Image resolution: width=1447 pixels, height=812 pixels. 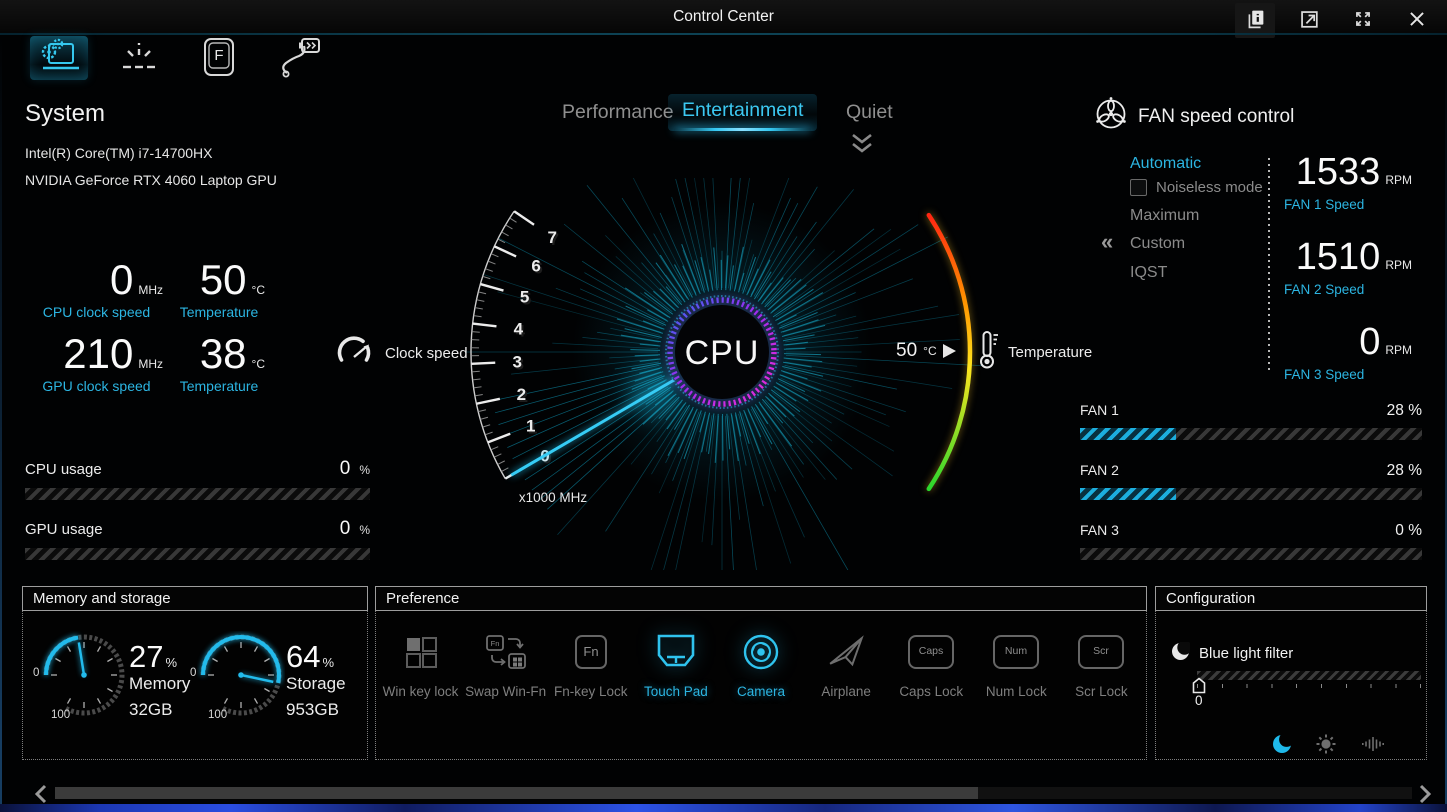 I want to click on pref-item-airplane: Airplane, so click(x=846, y=662).